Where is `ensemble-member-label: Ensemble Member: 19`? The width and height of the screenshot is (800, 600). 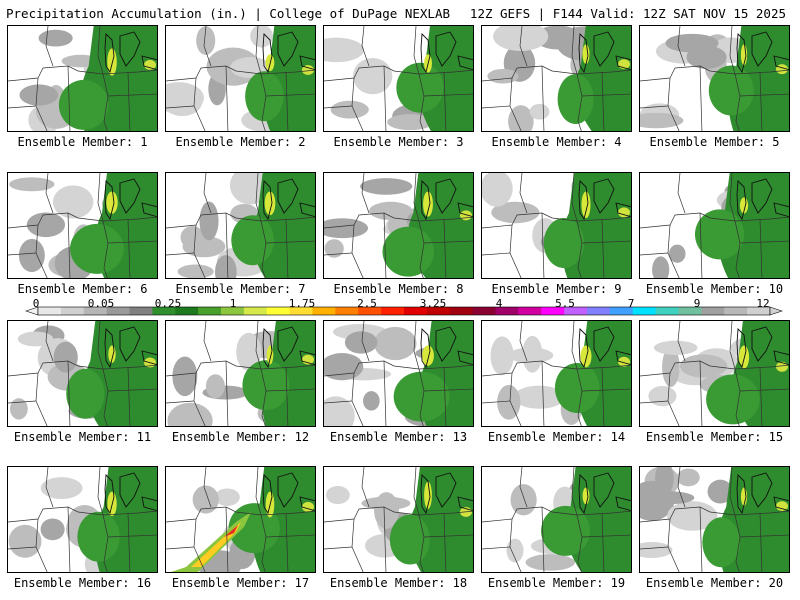
ensemble-member-label: Ensemble Member: 19 is located at coordinates (556, 583).